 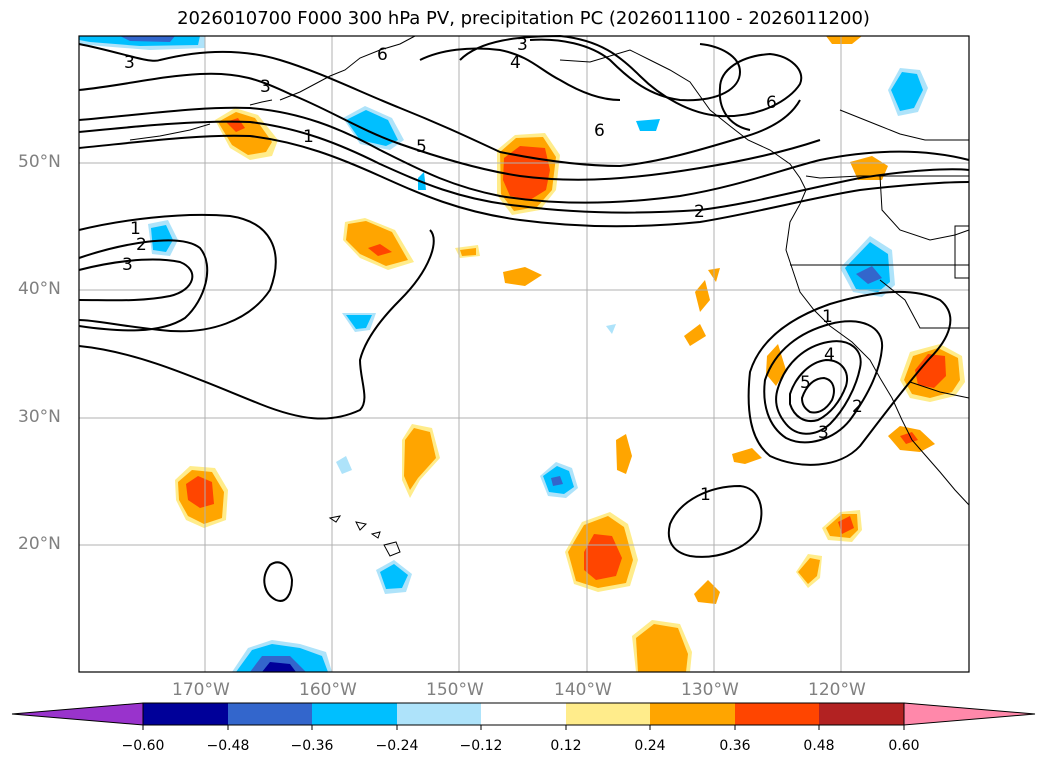 I want to click on colorbar-tick-label: −0.48, so click(x=228, y=746).